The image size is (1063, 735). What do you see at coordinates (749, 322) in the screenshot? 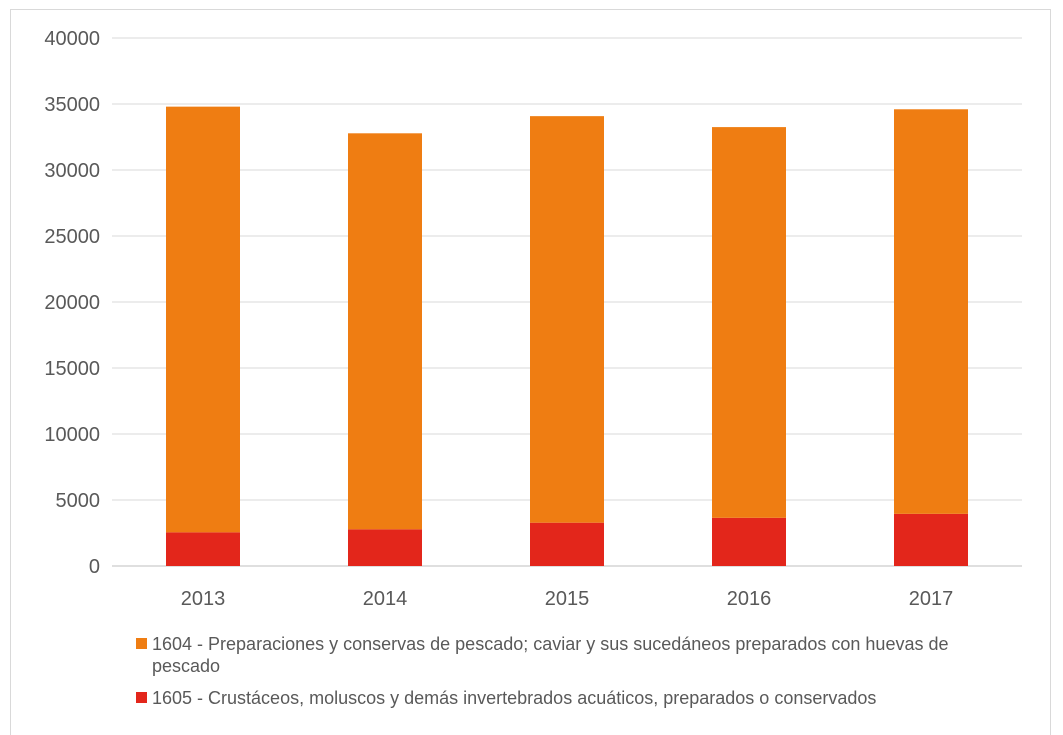
I see `bar-1604-2016` at bounding box center [749, 322].